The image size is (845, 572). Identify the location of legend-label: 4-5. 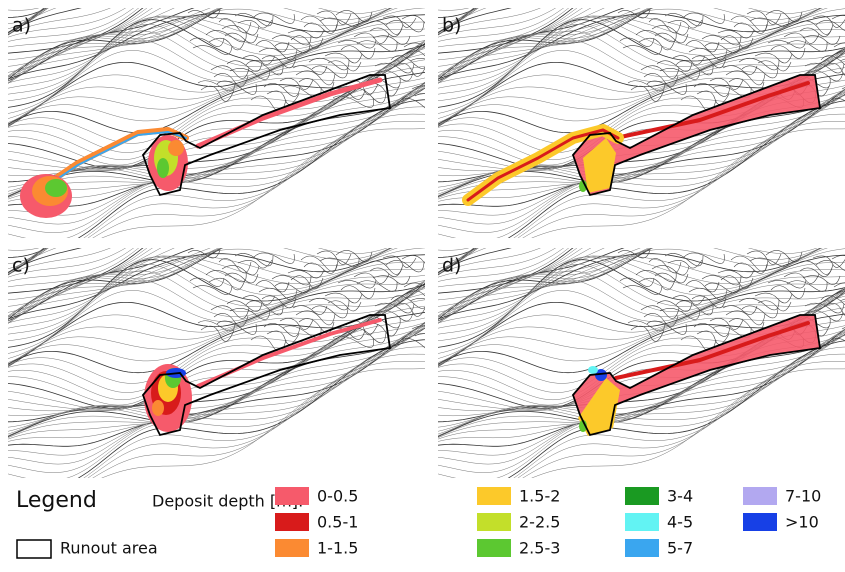
(680, 522).